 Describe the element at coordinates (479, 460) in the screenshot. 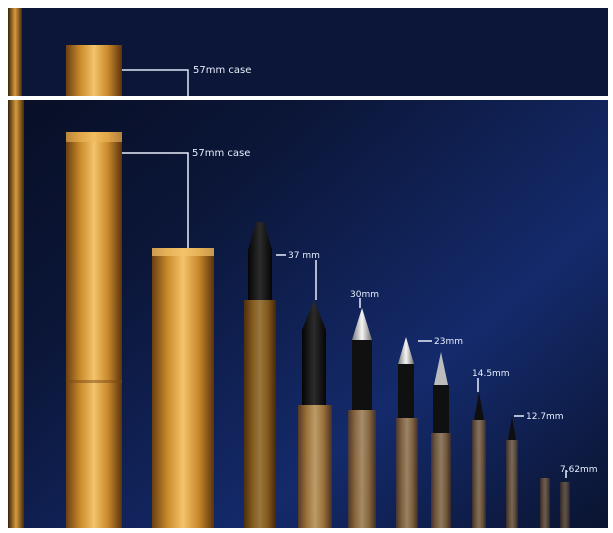

I see `round-14-5mm` at that location.